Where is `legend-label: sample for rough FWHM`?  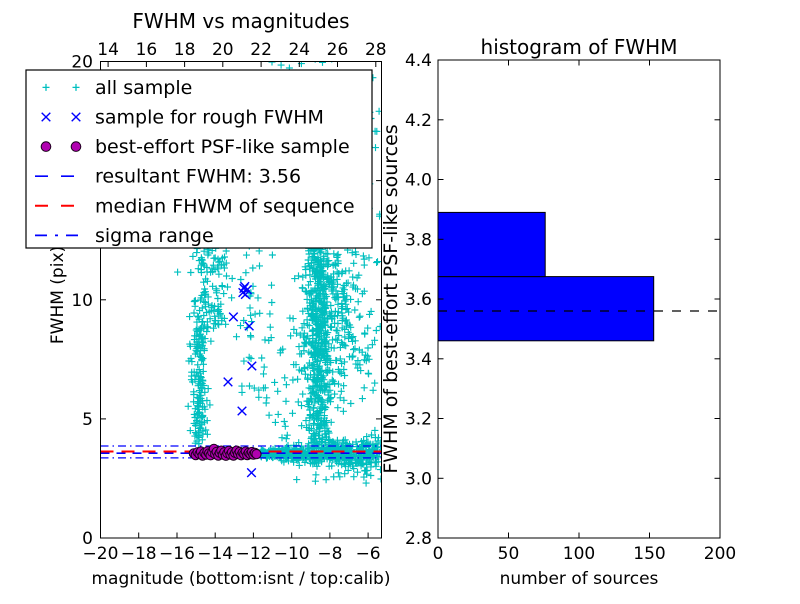
legend-label: sample for rough FWHM is located at coordinates (209, 118).